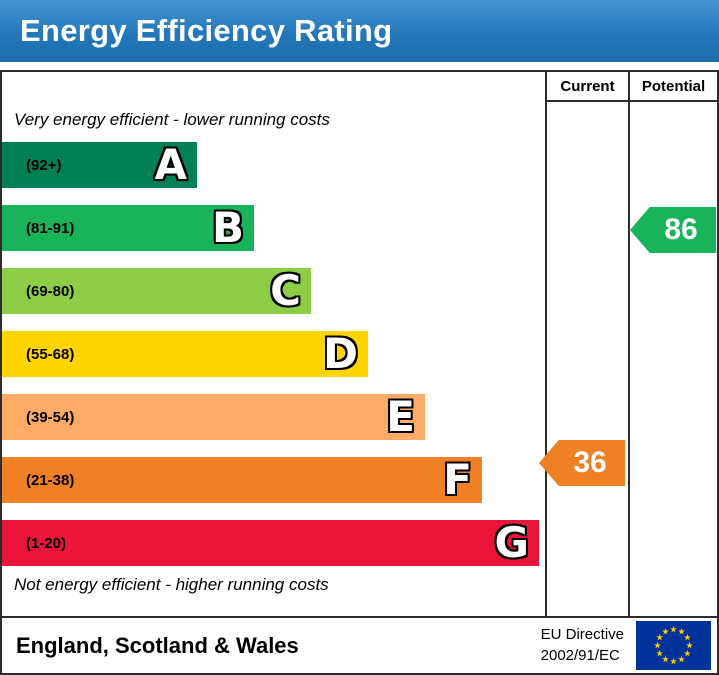 This screenshot has height=675, width=719. Describe the element at coordinates (587, 87) in the screenshot. I see `current-column-header: Current` at that location.